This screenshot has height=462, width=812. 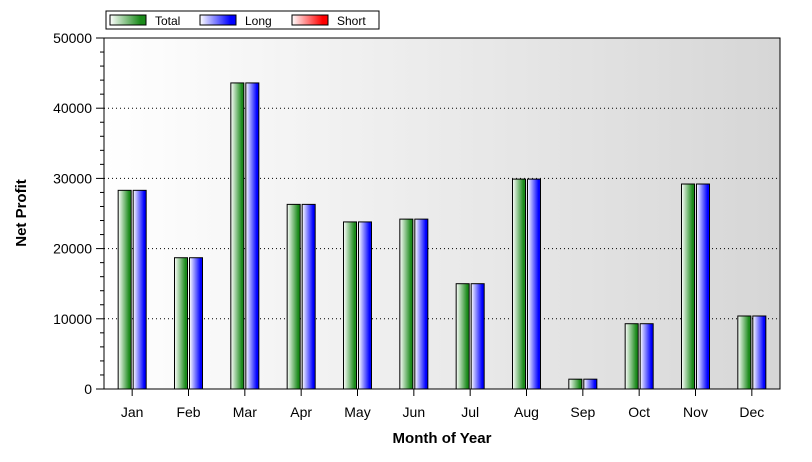 I want to click on x-tick-label: Apr, so click(x=301, y=412).